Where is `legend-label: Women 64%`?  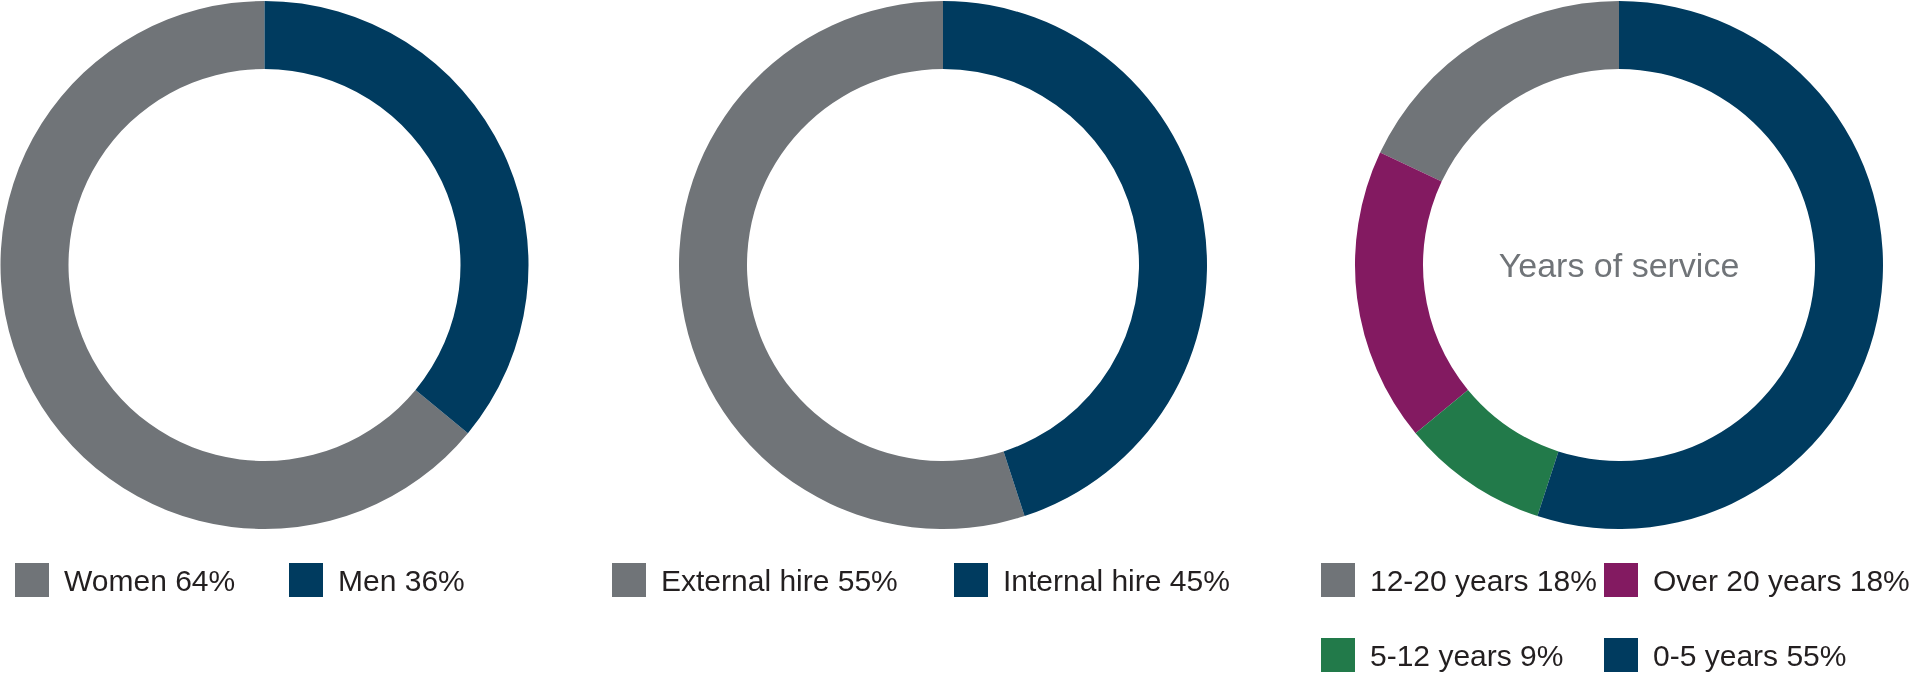
legend-label: Women 64% is located at coordinates (150, 580).